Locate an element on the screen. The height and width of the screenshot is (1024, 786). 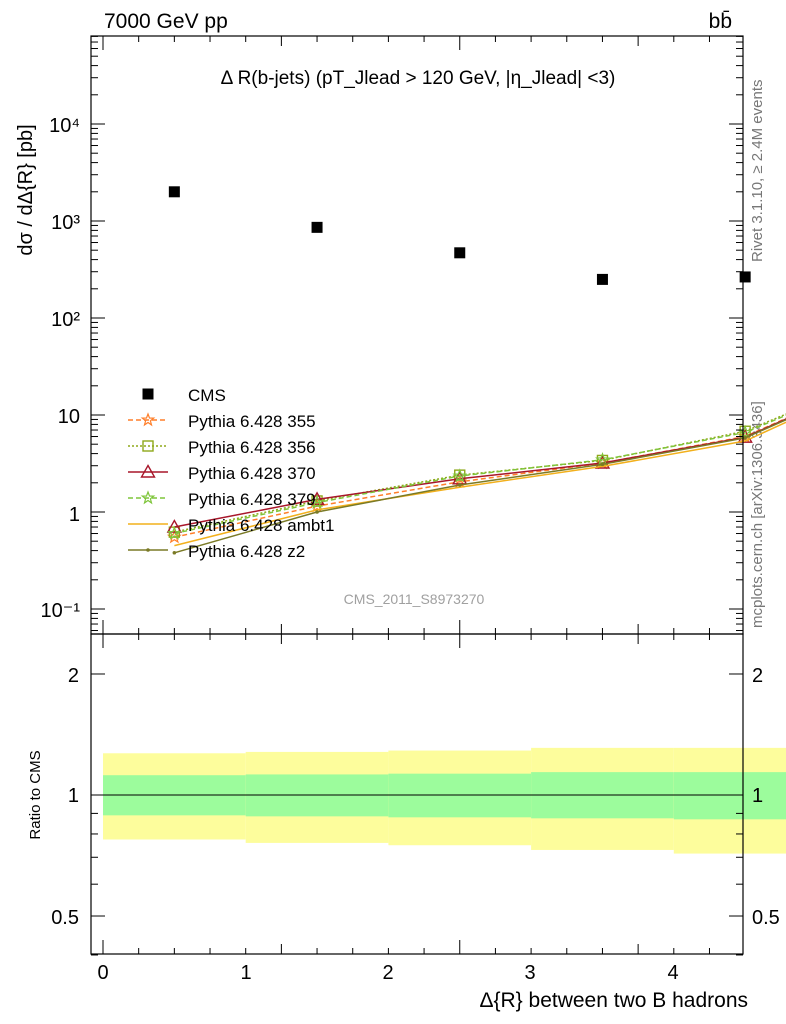
legend-label: Pythia 6.428 ambt1 is located at coordinates (261, 525).